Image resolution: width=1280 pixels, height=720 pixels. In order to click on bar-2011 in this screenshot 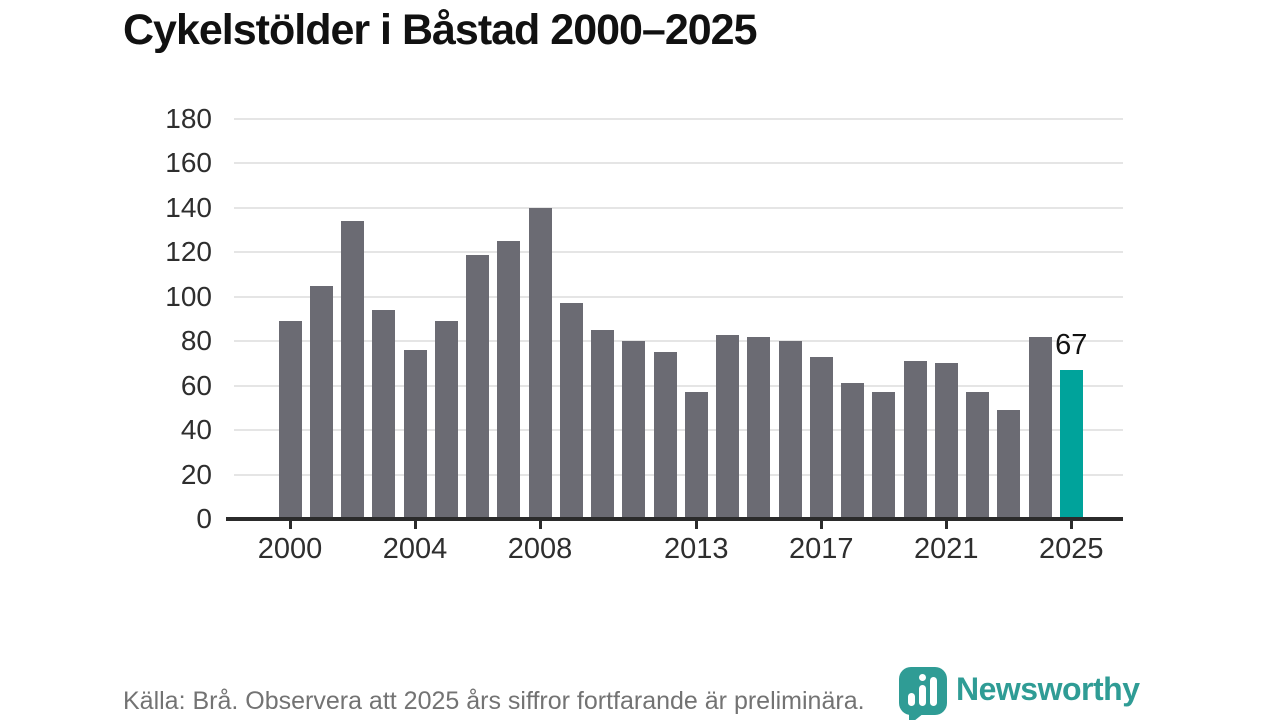, I will do `click(634, 430)`.